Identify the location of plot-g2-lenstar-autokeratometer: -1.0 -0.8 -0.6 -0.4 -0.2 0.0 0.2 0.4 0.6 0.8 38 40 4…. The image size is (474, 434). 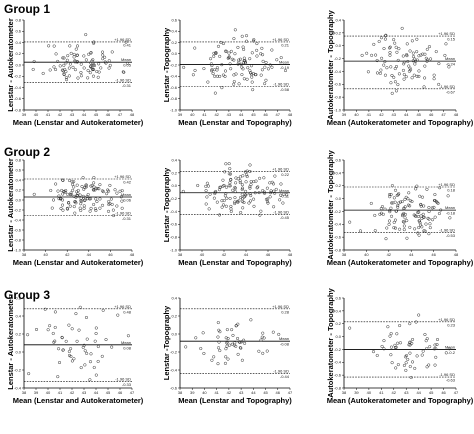
(75, 212).